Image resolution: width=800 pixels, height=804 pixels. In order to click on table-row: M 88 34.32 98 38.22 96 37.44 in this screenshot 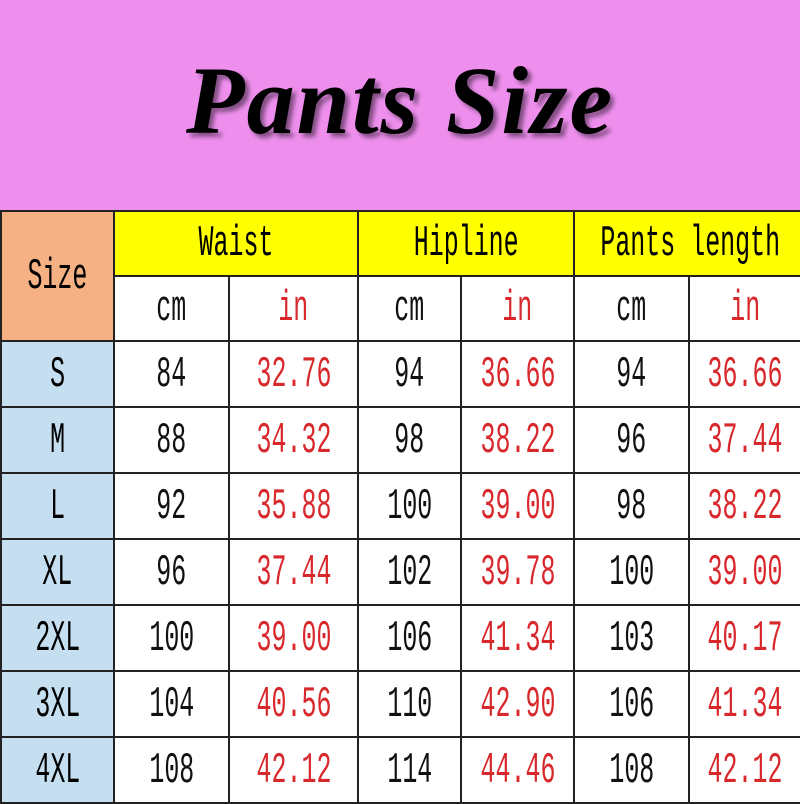, I will do `click(400, 440)`.